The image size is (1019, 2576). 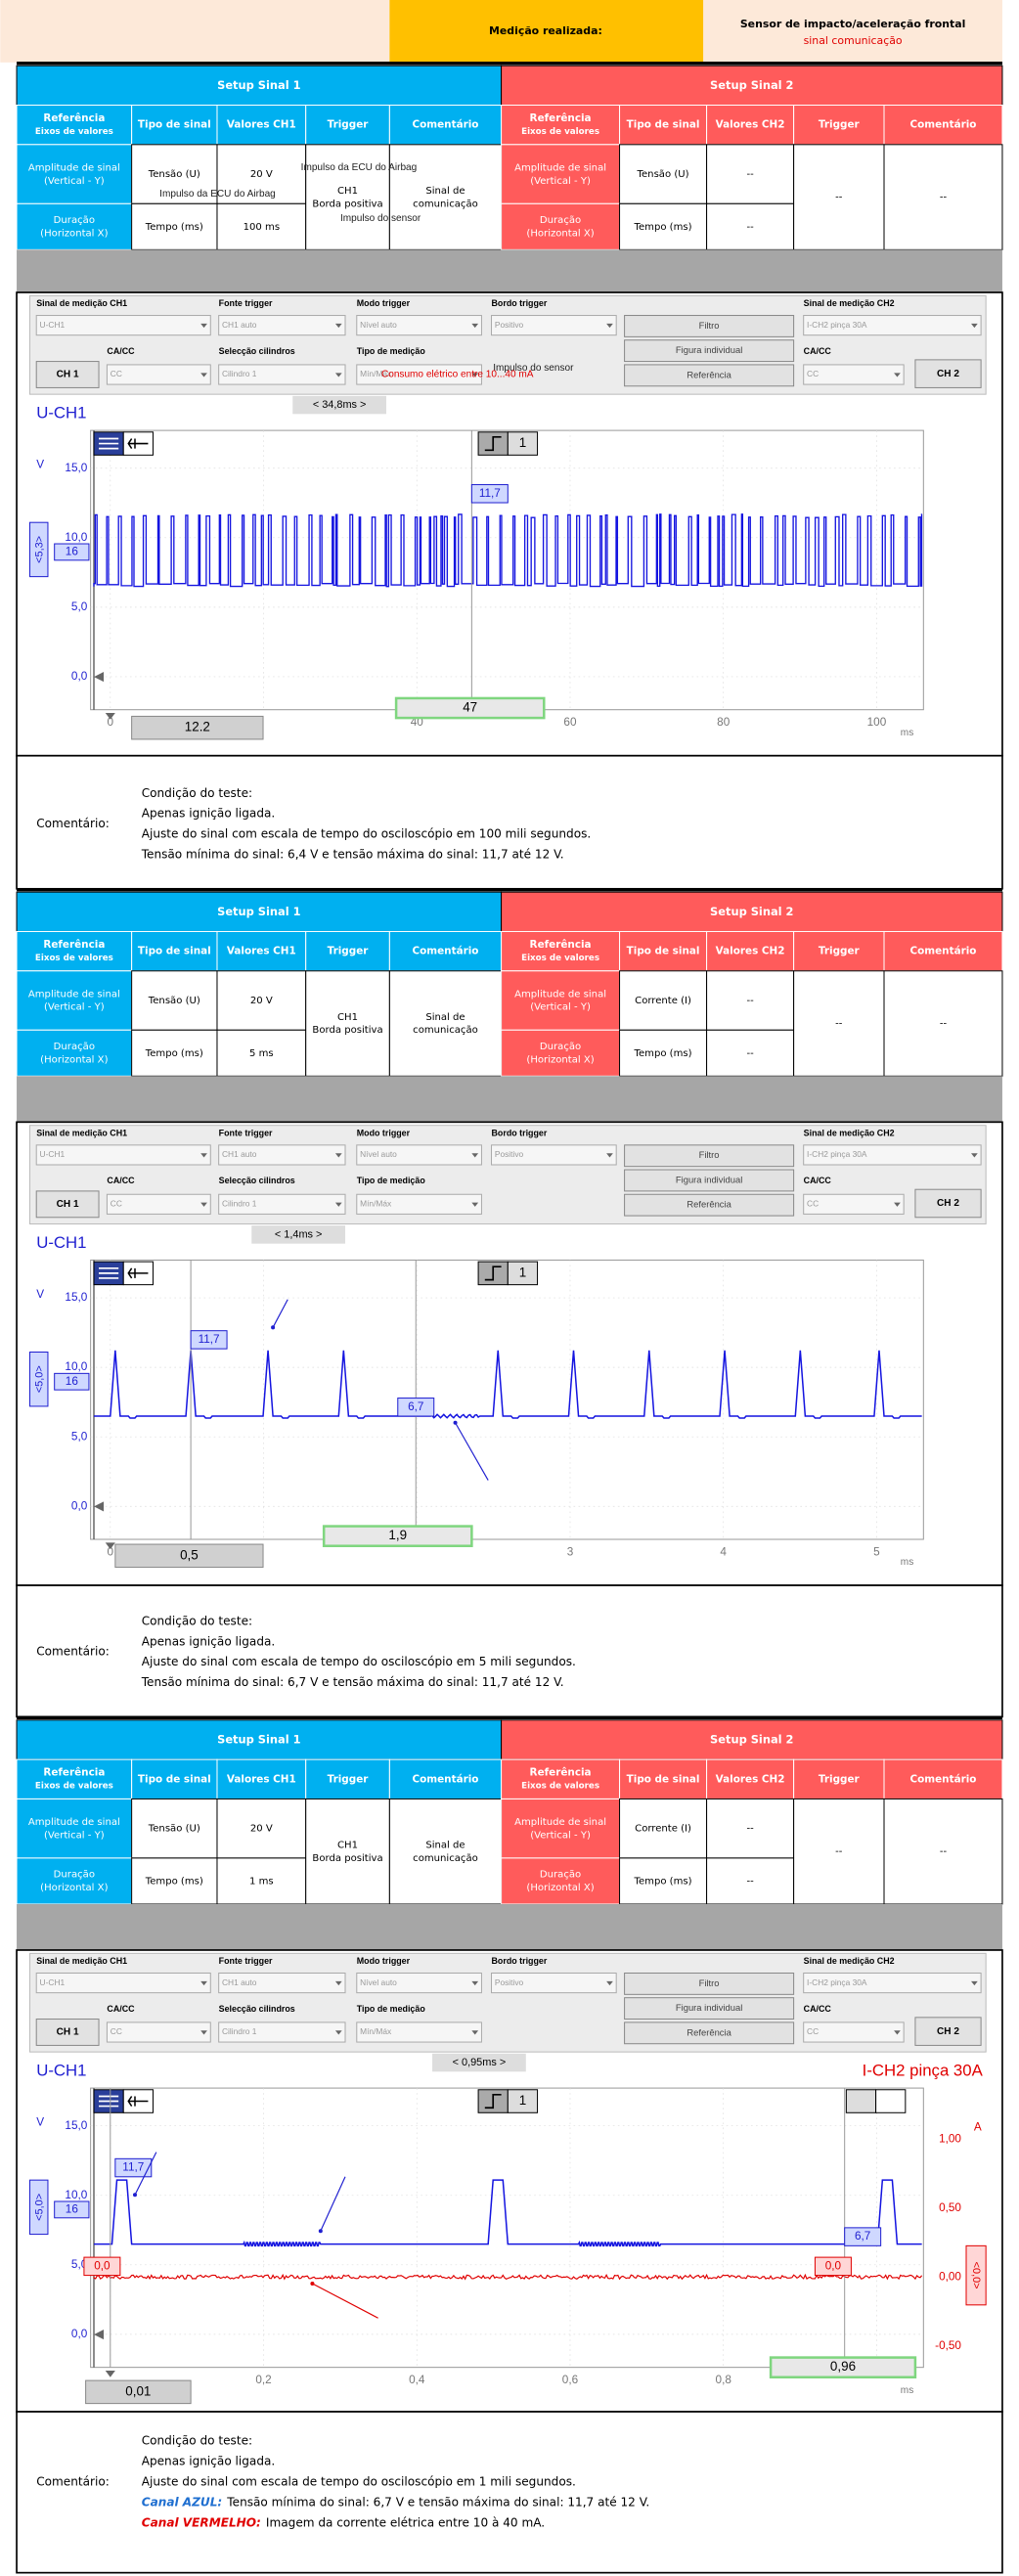 I want to click on offset-box, so click(x=38, y=1379).